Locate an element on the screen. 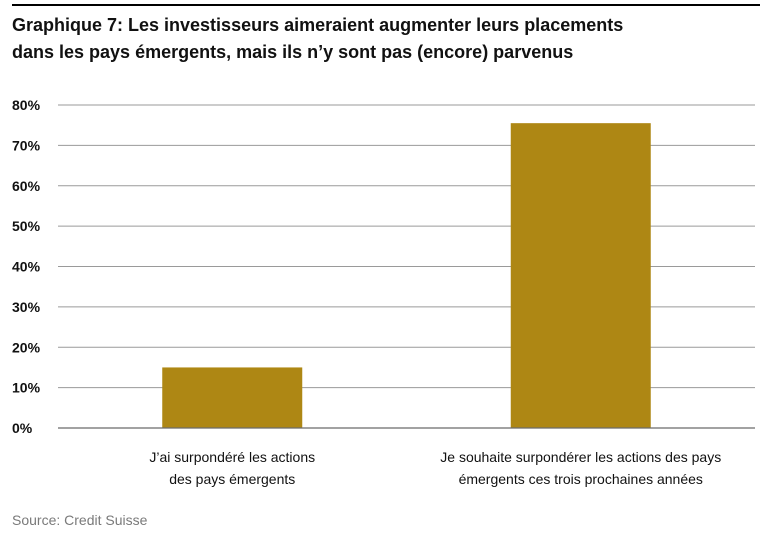 The height and width of the screenshot is (536, 768). y-tick-label-80: 80% is located at coordinates (26, 105).